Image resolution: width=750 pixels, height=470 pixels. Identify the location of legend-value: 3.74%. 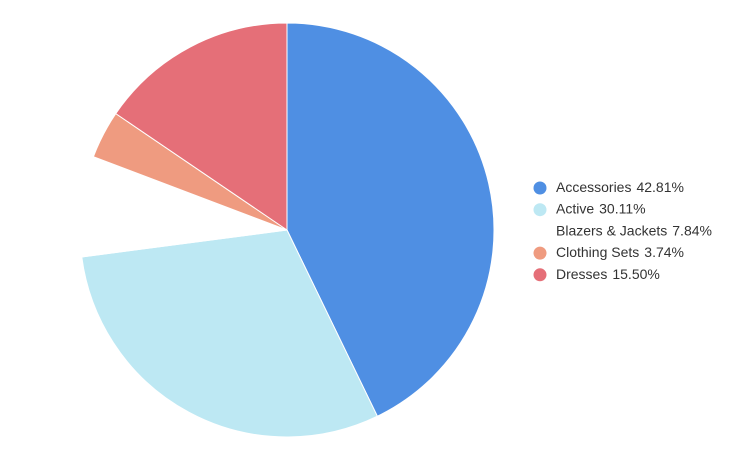
(664, 252).